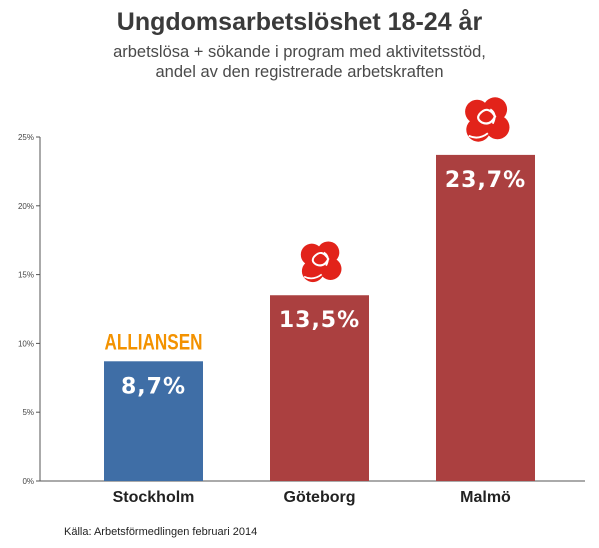 This screenshot has height=548, width=599. Describe the element at coordinates (299, 72) in the screenshot. I see `subtitle-line-2: andel av den registrerade arbetskraften` at that location.